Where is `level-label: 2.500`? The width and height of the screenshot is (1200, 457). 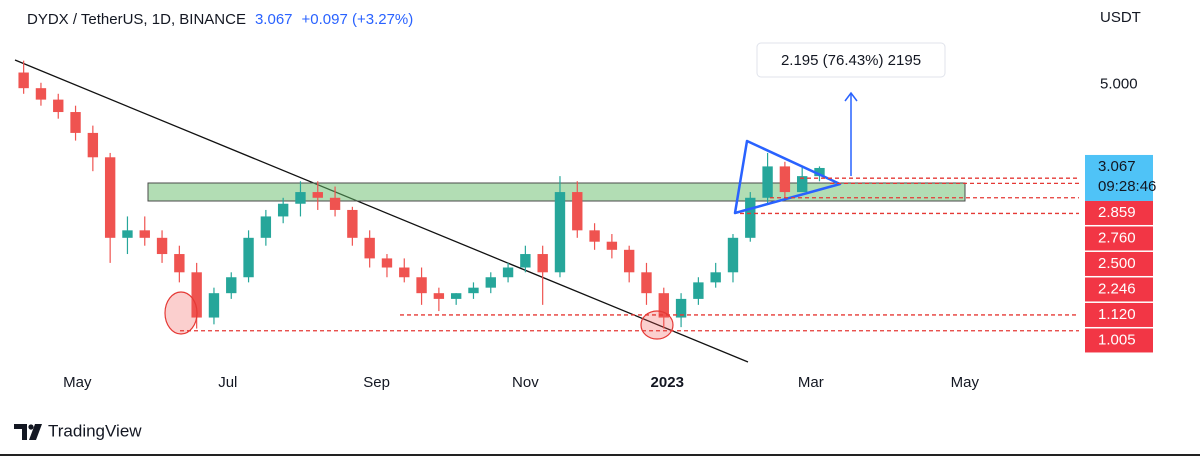 level-label: 2.500 is located at coordinates (1117, 263).